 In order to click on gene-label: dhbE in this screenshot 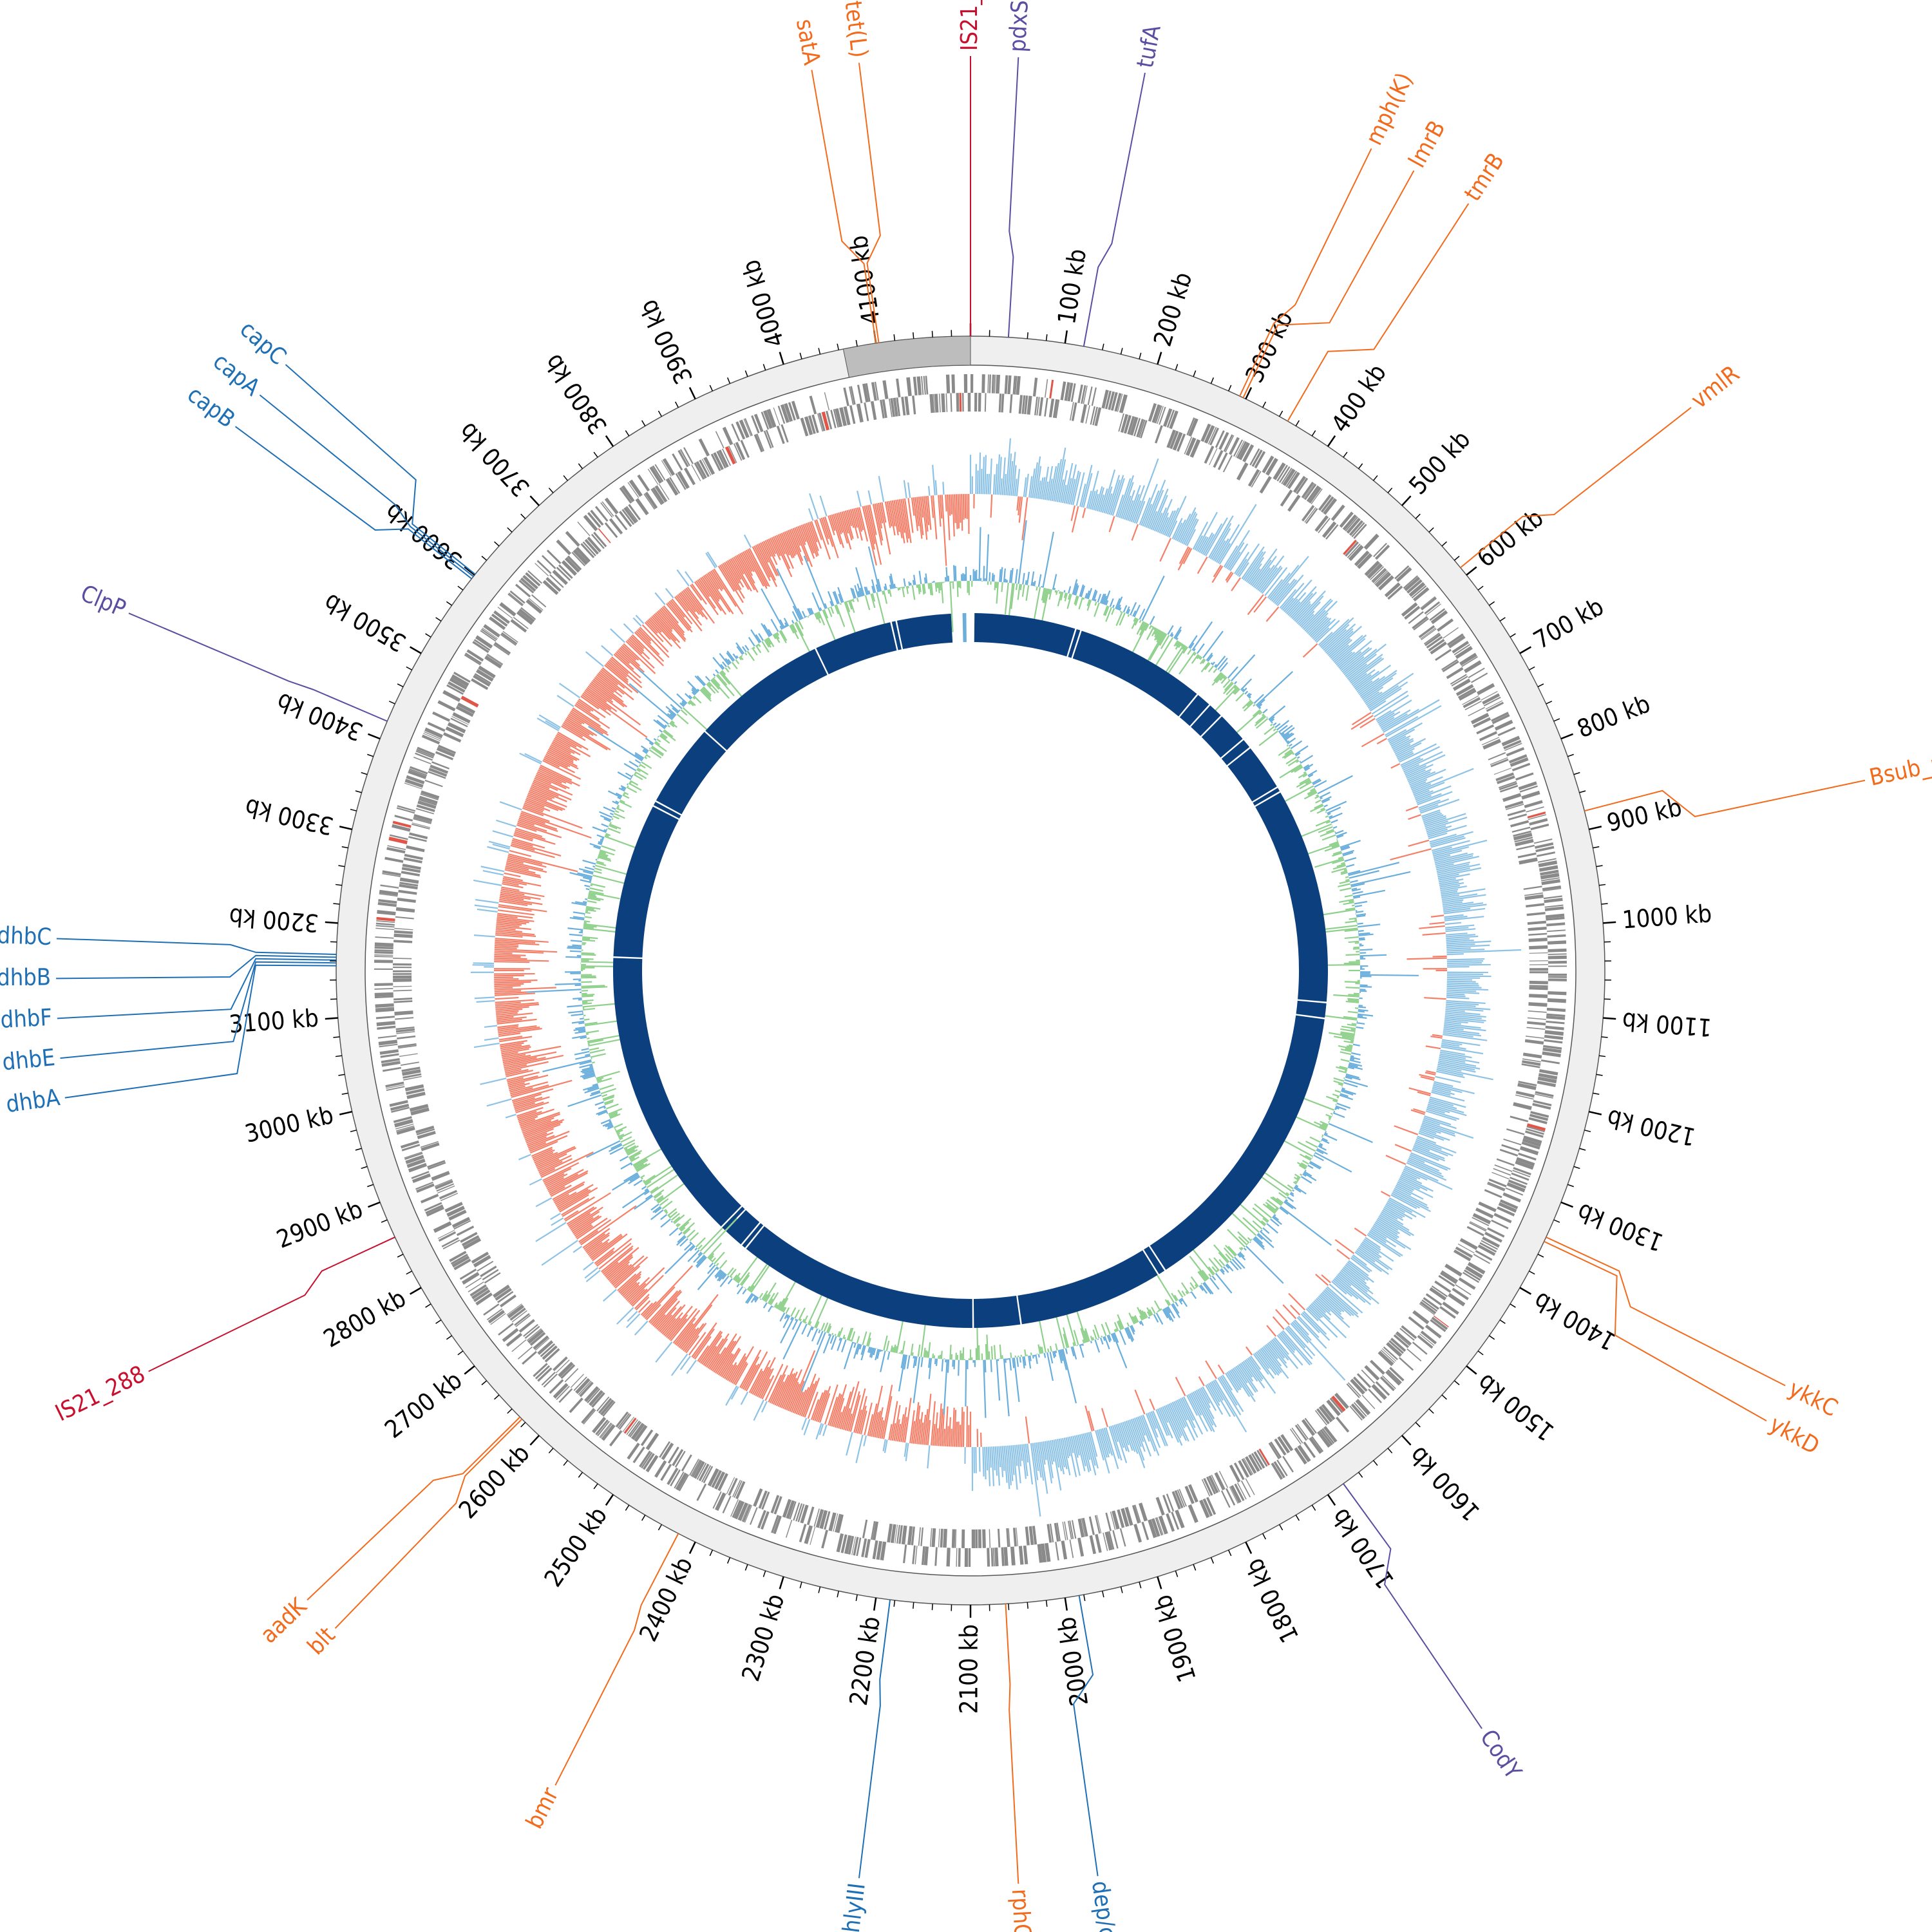, I will do `click(29, 1060)`.